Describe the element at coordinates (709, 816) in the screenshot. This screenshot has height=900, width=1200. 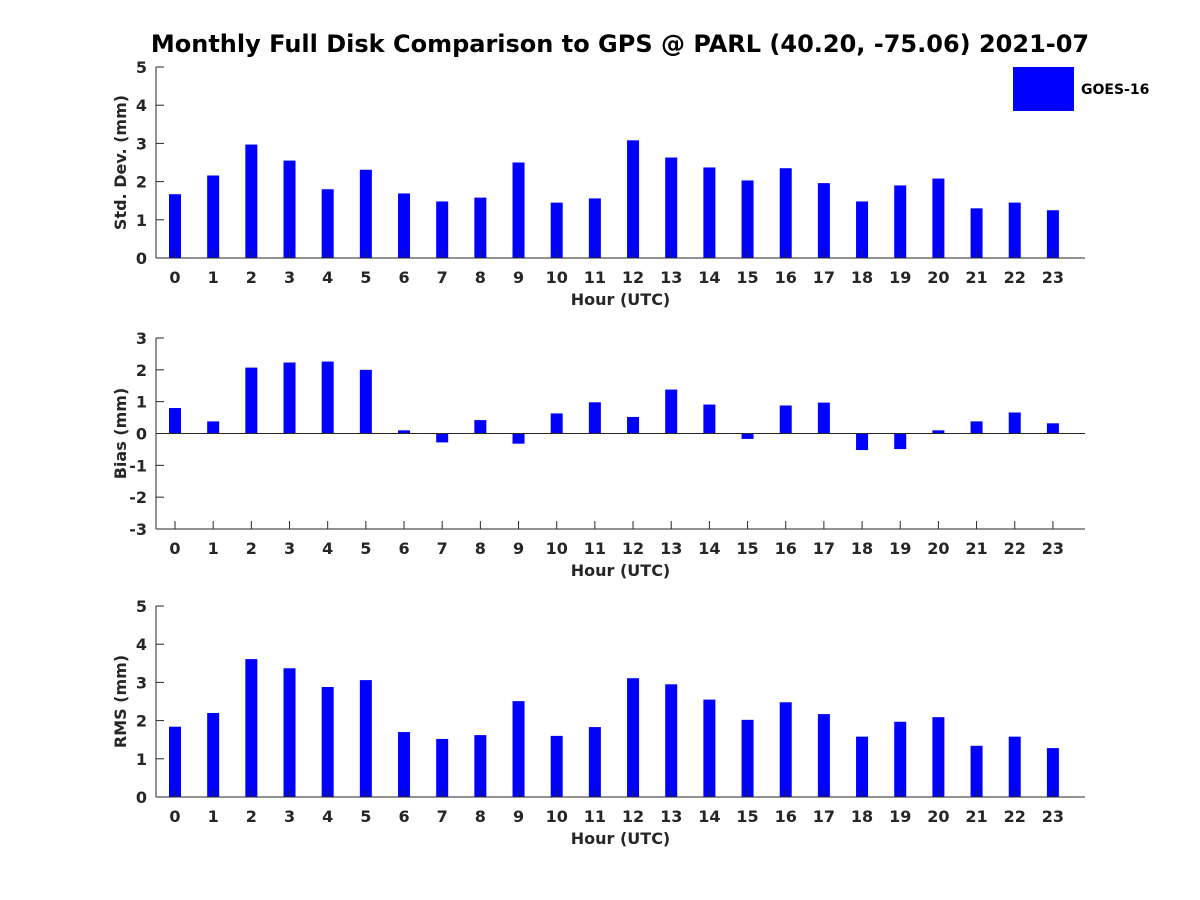
I see `rms-xtick-label: 14` at that location.